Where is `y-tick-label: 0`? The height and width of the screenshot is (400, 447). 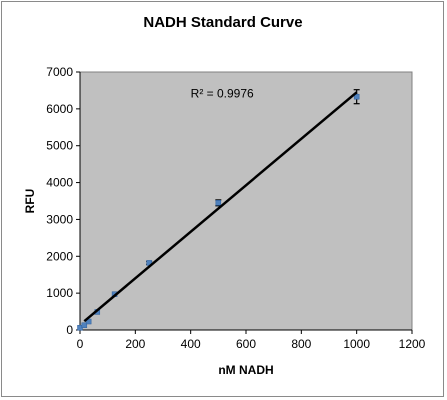
y-tick-label: 0 is located at coordinates (69, 330).